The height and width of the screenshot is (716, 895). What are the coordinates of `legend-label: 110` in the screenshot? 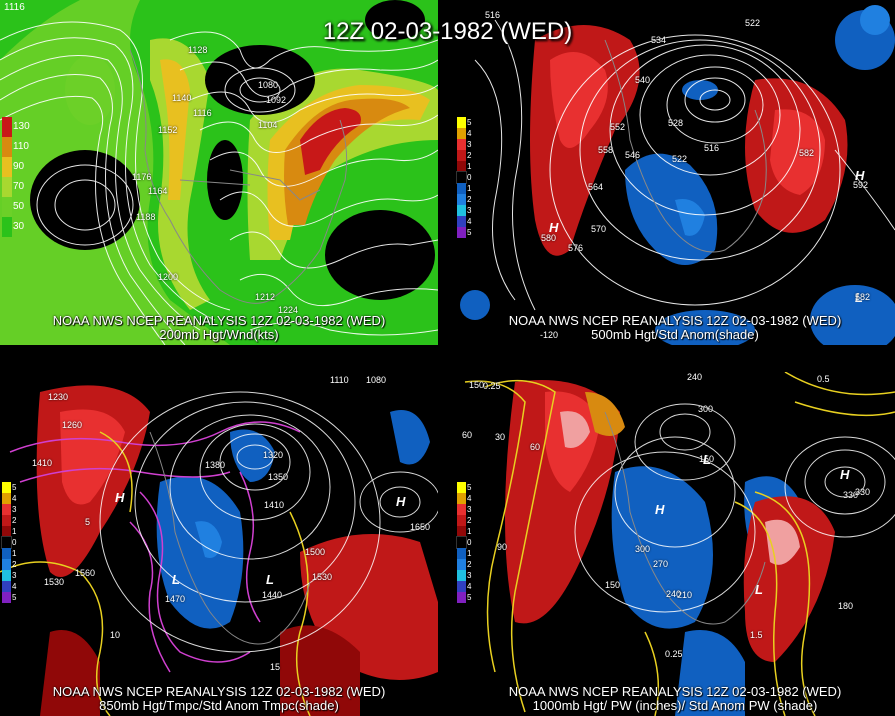 It's located at (21, 146).